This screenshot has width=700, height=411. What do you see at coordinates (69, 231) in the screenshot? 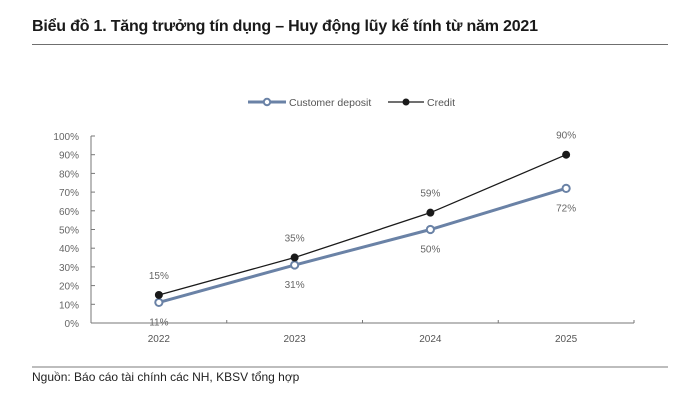
I see `y-tick-label: 50%` at bounding box center [69, 231].